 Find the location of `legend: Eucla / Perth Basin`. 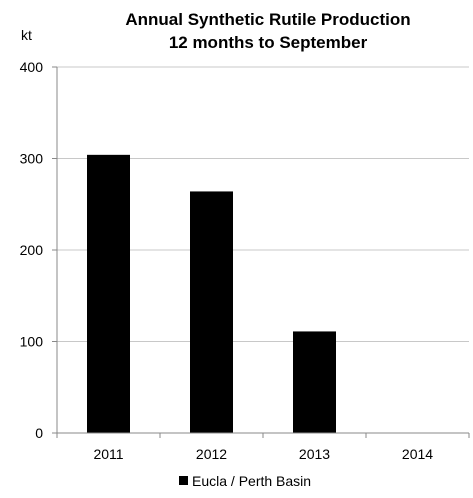

legend: Eucla / Perth Basin is located at coordinates (245, 481).